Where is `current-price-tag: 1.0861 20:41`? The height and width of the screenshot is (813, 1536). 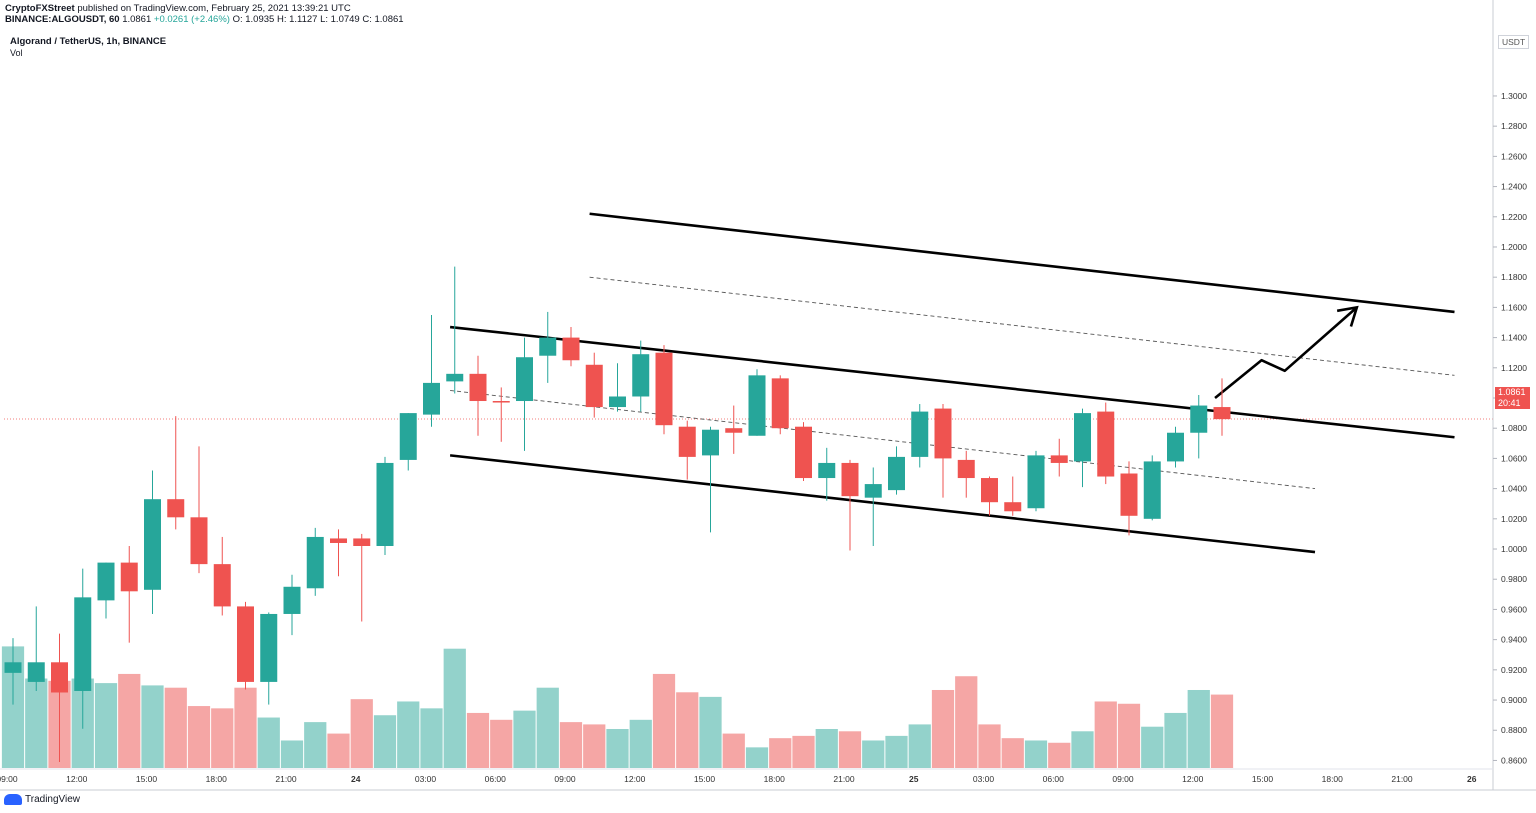 current-price-tag: 1.0861 20:41 is located at coordinates (1512, 398).